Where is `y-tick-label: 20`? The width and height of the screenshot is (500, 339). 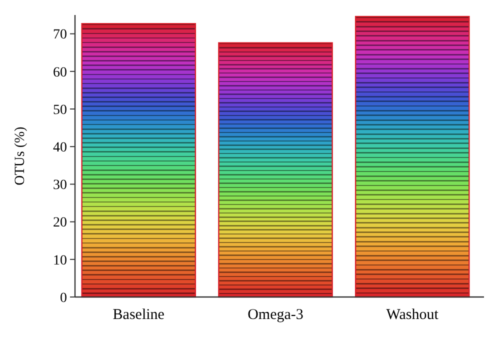 y-tick-label: 20 is located at coordinates (60, 223).